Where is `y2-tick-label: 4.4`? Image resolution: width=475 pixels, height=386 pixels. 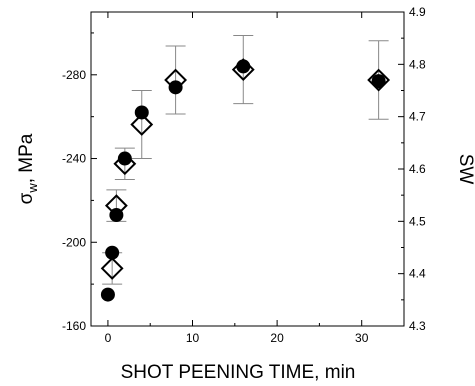 y2-tick-label: 4.4 is located at coordinates (417, 274).